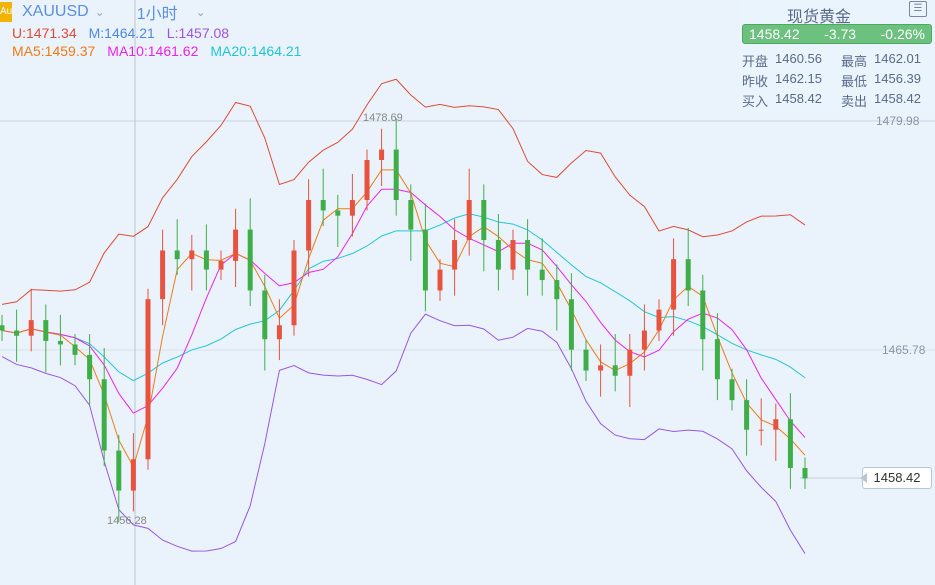 The height and width of the screenshot is (585, 935). Describe the element at coordinates (854, 61) in the screenshot. I see `label: 最高` at that location.